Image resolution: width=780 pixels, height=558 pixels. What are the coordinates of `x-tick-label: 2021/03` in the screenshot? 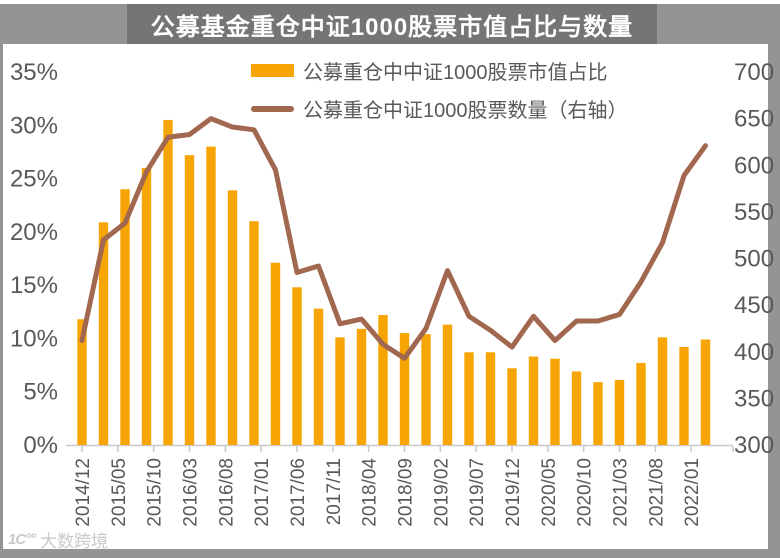 It's located at (621, 492).